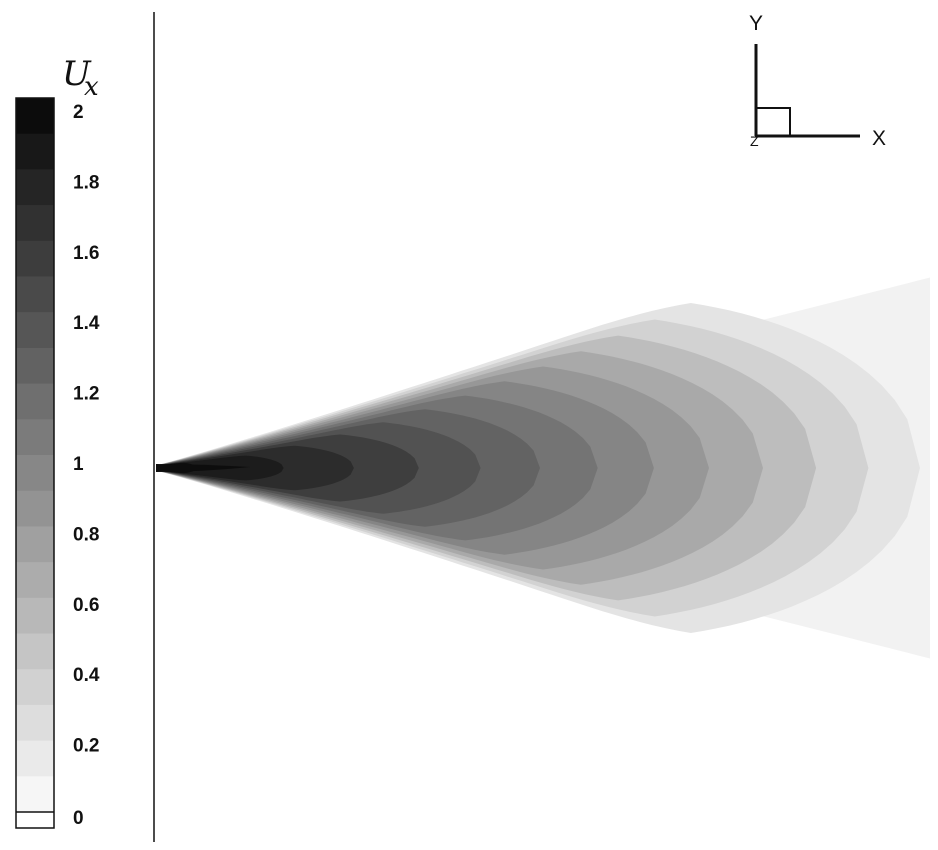  What do you see at coordinates (78, 464) in the screenshot?
I see `legend-tick-label: 1` at bounding box center [78, 464].